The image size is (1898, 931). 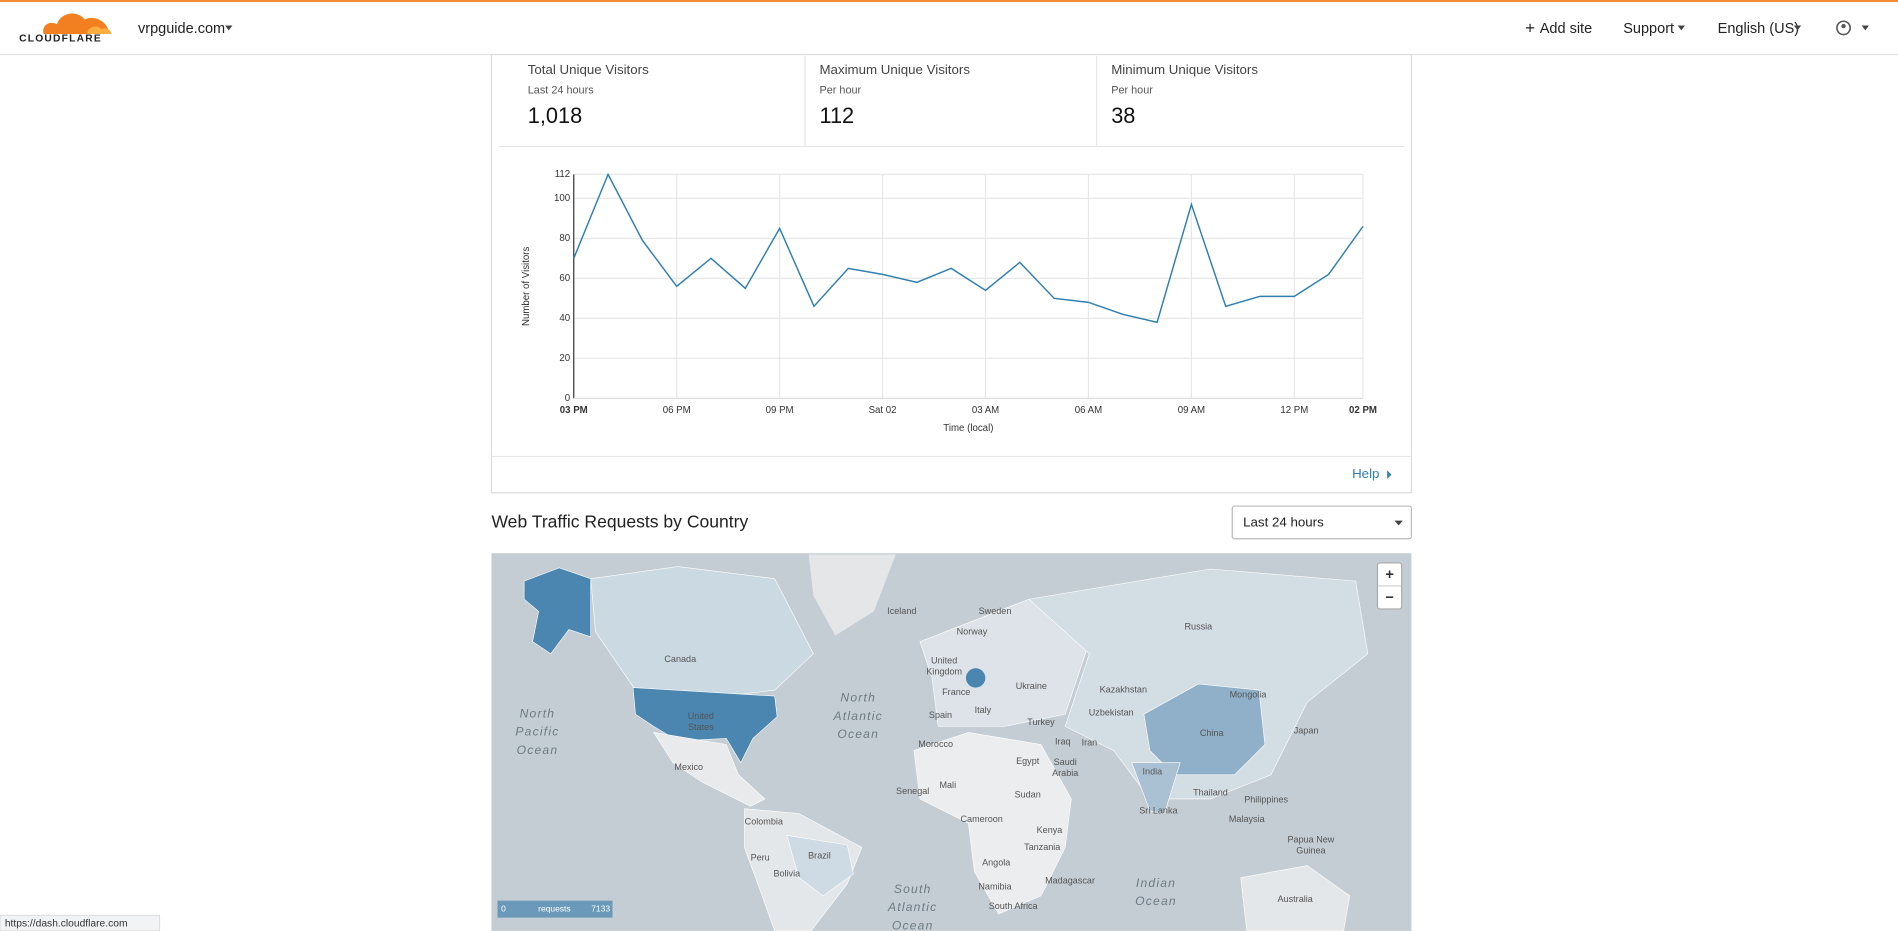 I want to click on logo: CLOUDFLARE, so click(x=65, y=29).